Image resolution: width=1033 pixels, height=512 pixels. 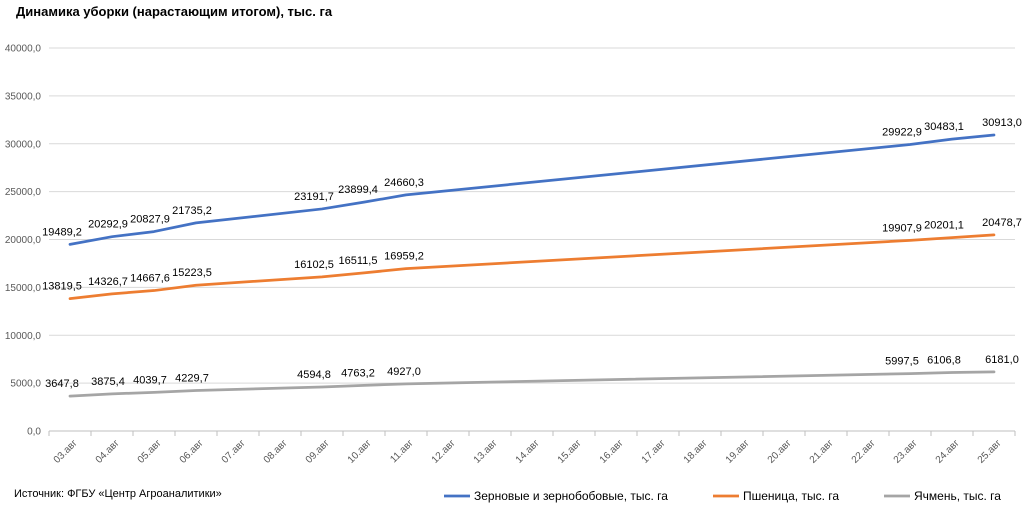 I want to click on x-tick-label: 23.авг, so click(x=906, y=452).